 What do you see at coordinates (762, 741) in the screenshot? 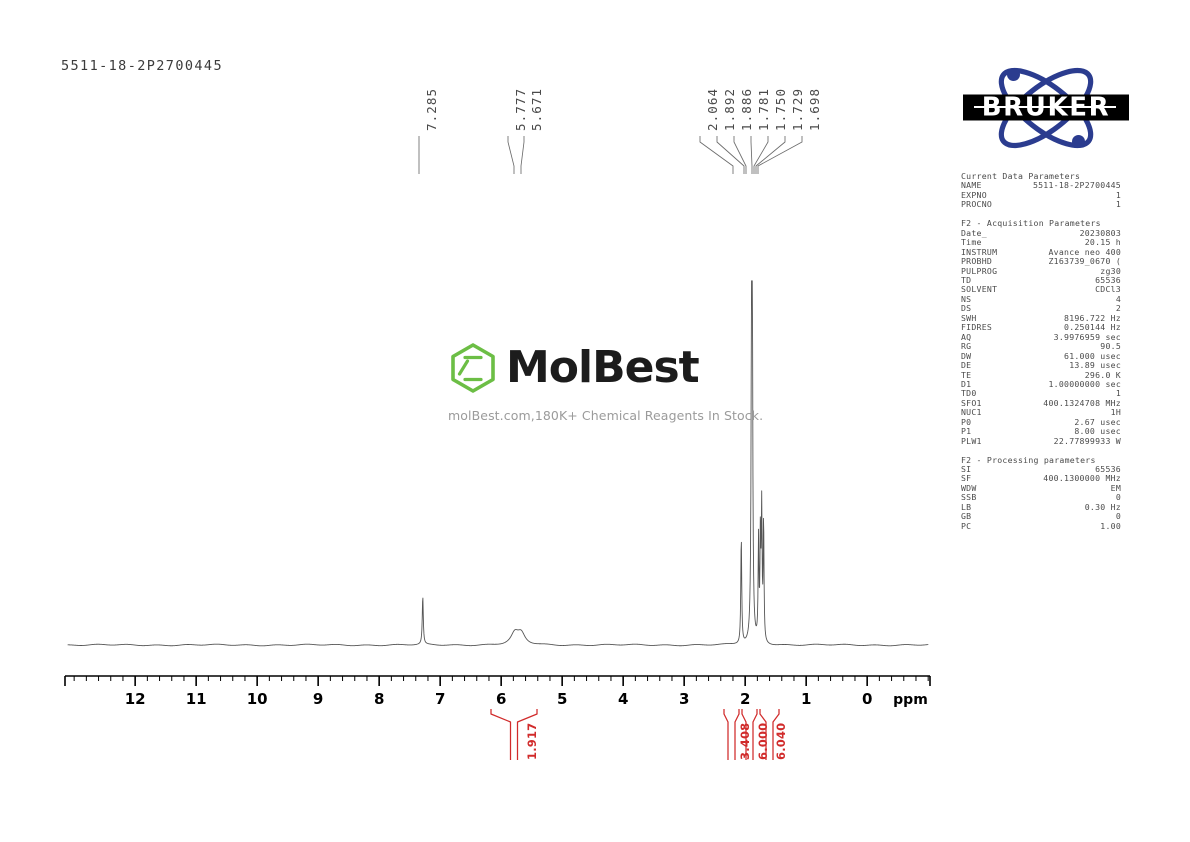
I see `integral-label-6.000: 6.000` at bounding box center [762, 741].